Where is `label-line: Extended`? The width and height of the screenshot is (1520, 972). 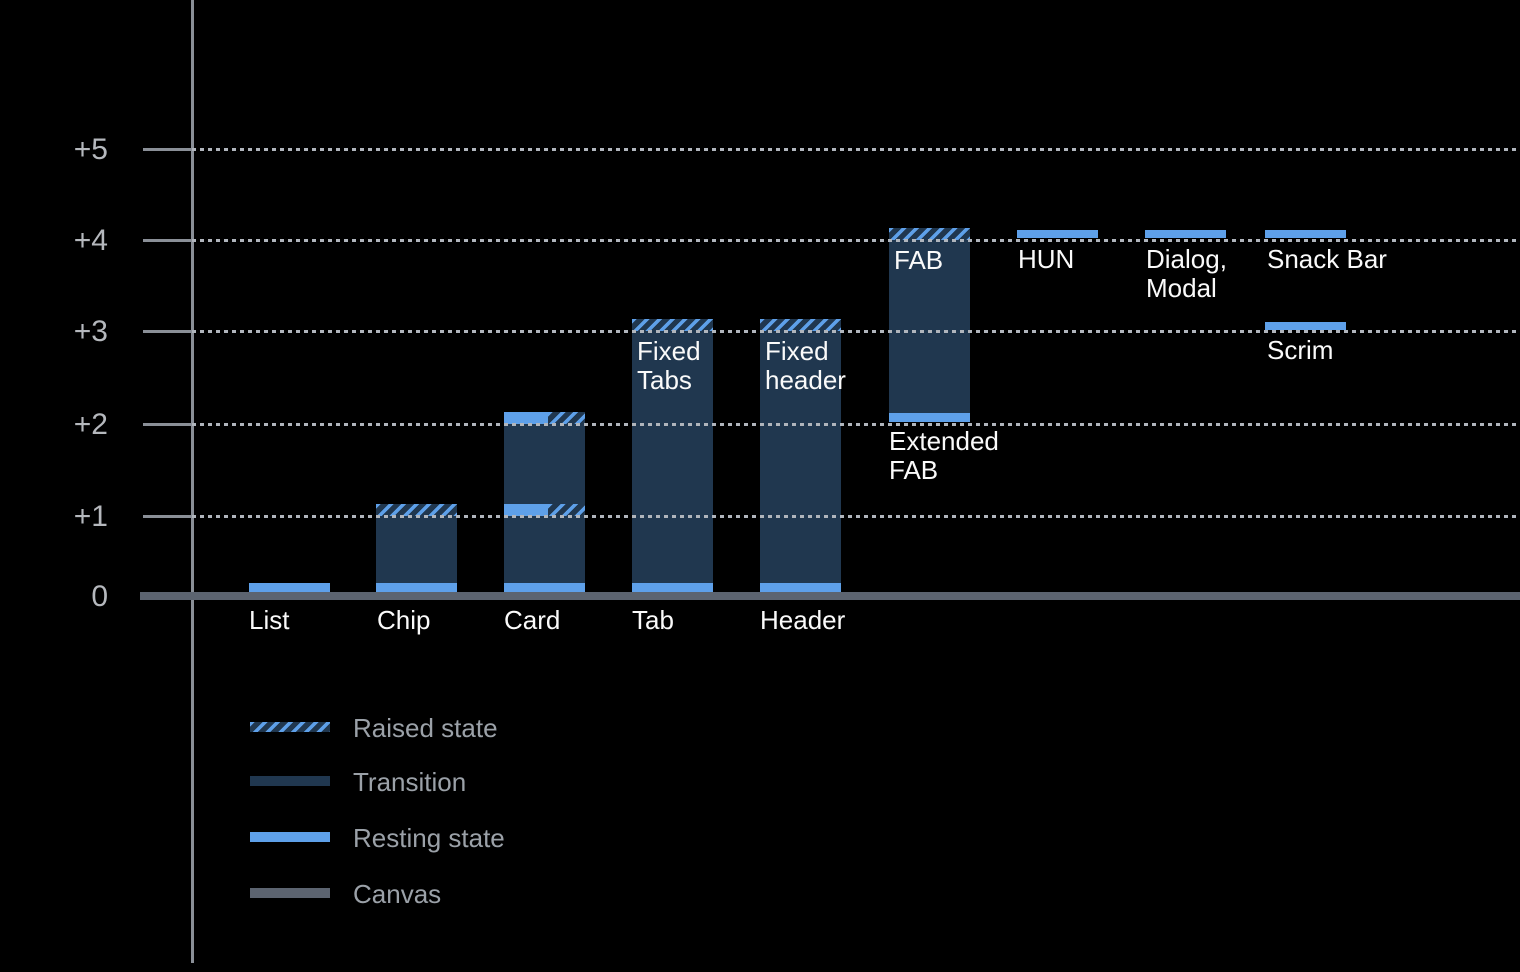 label-line: Extended is located at coordinates (944, 441).